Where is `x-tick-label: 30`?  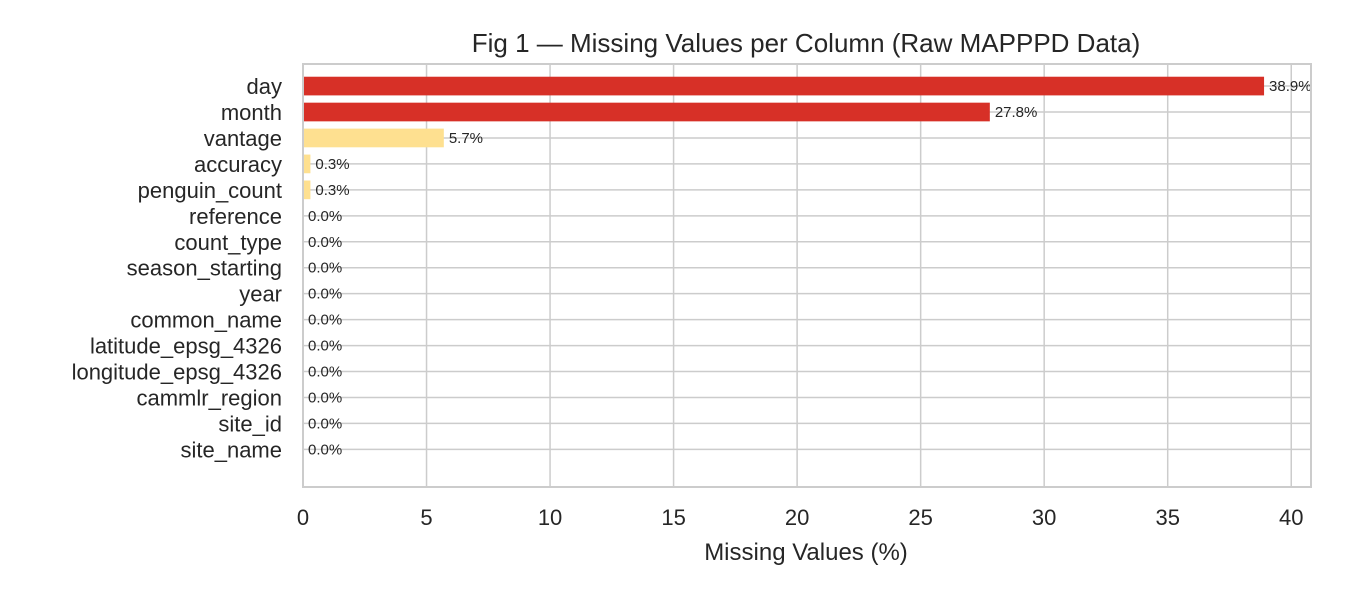 x-tick-label: 30 is located at coordinates (1044, 517).